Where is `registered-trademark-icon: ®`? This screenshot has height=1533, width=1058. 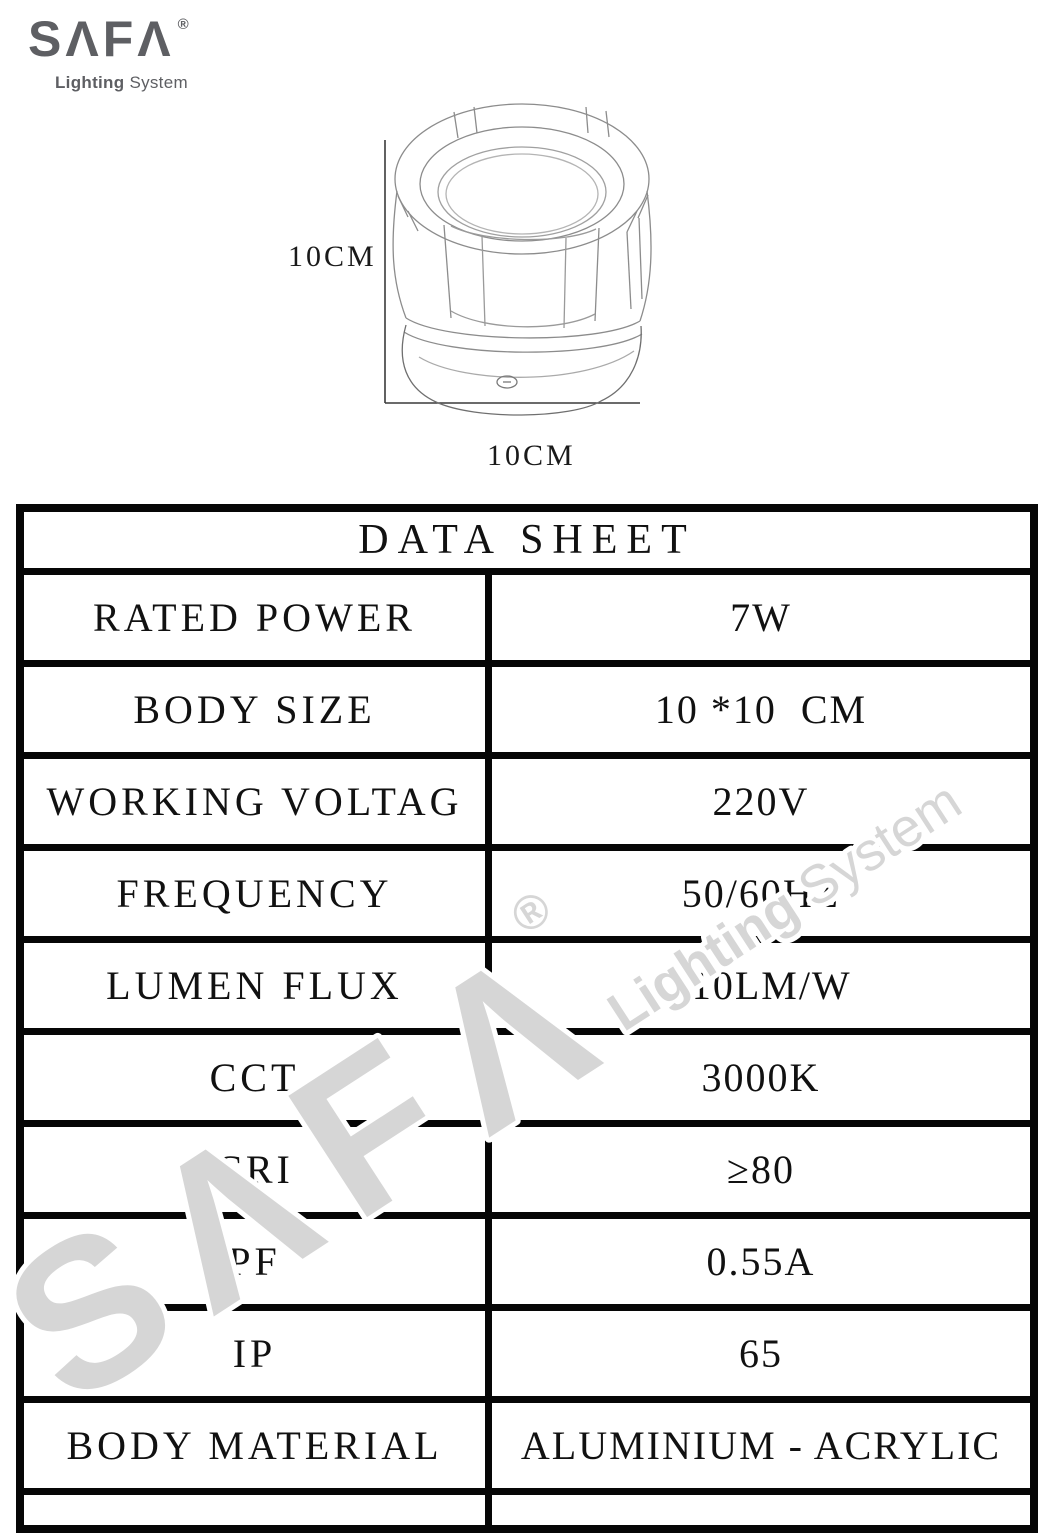
registered-trademark-icon: ® is located at coordinates (183, 24).